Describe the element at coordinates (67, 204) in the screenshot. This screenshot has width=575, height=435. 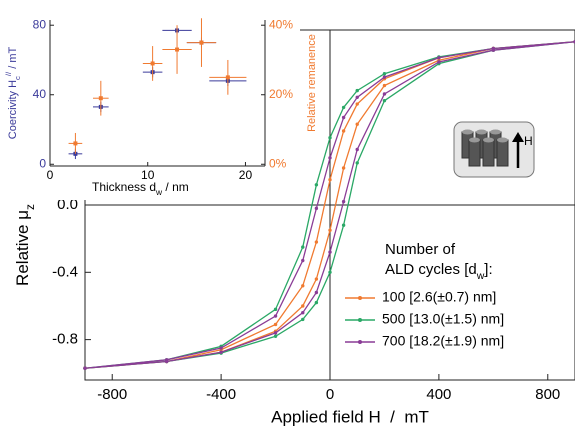
I see `y-tick-label: 0.0` at that location.